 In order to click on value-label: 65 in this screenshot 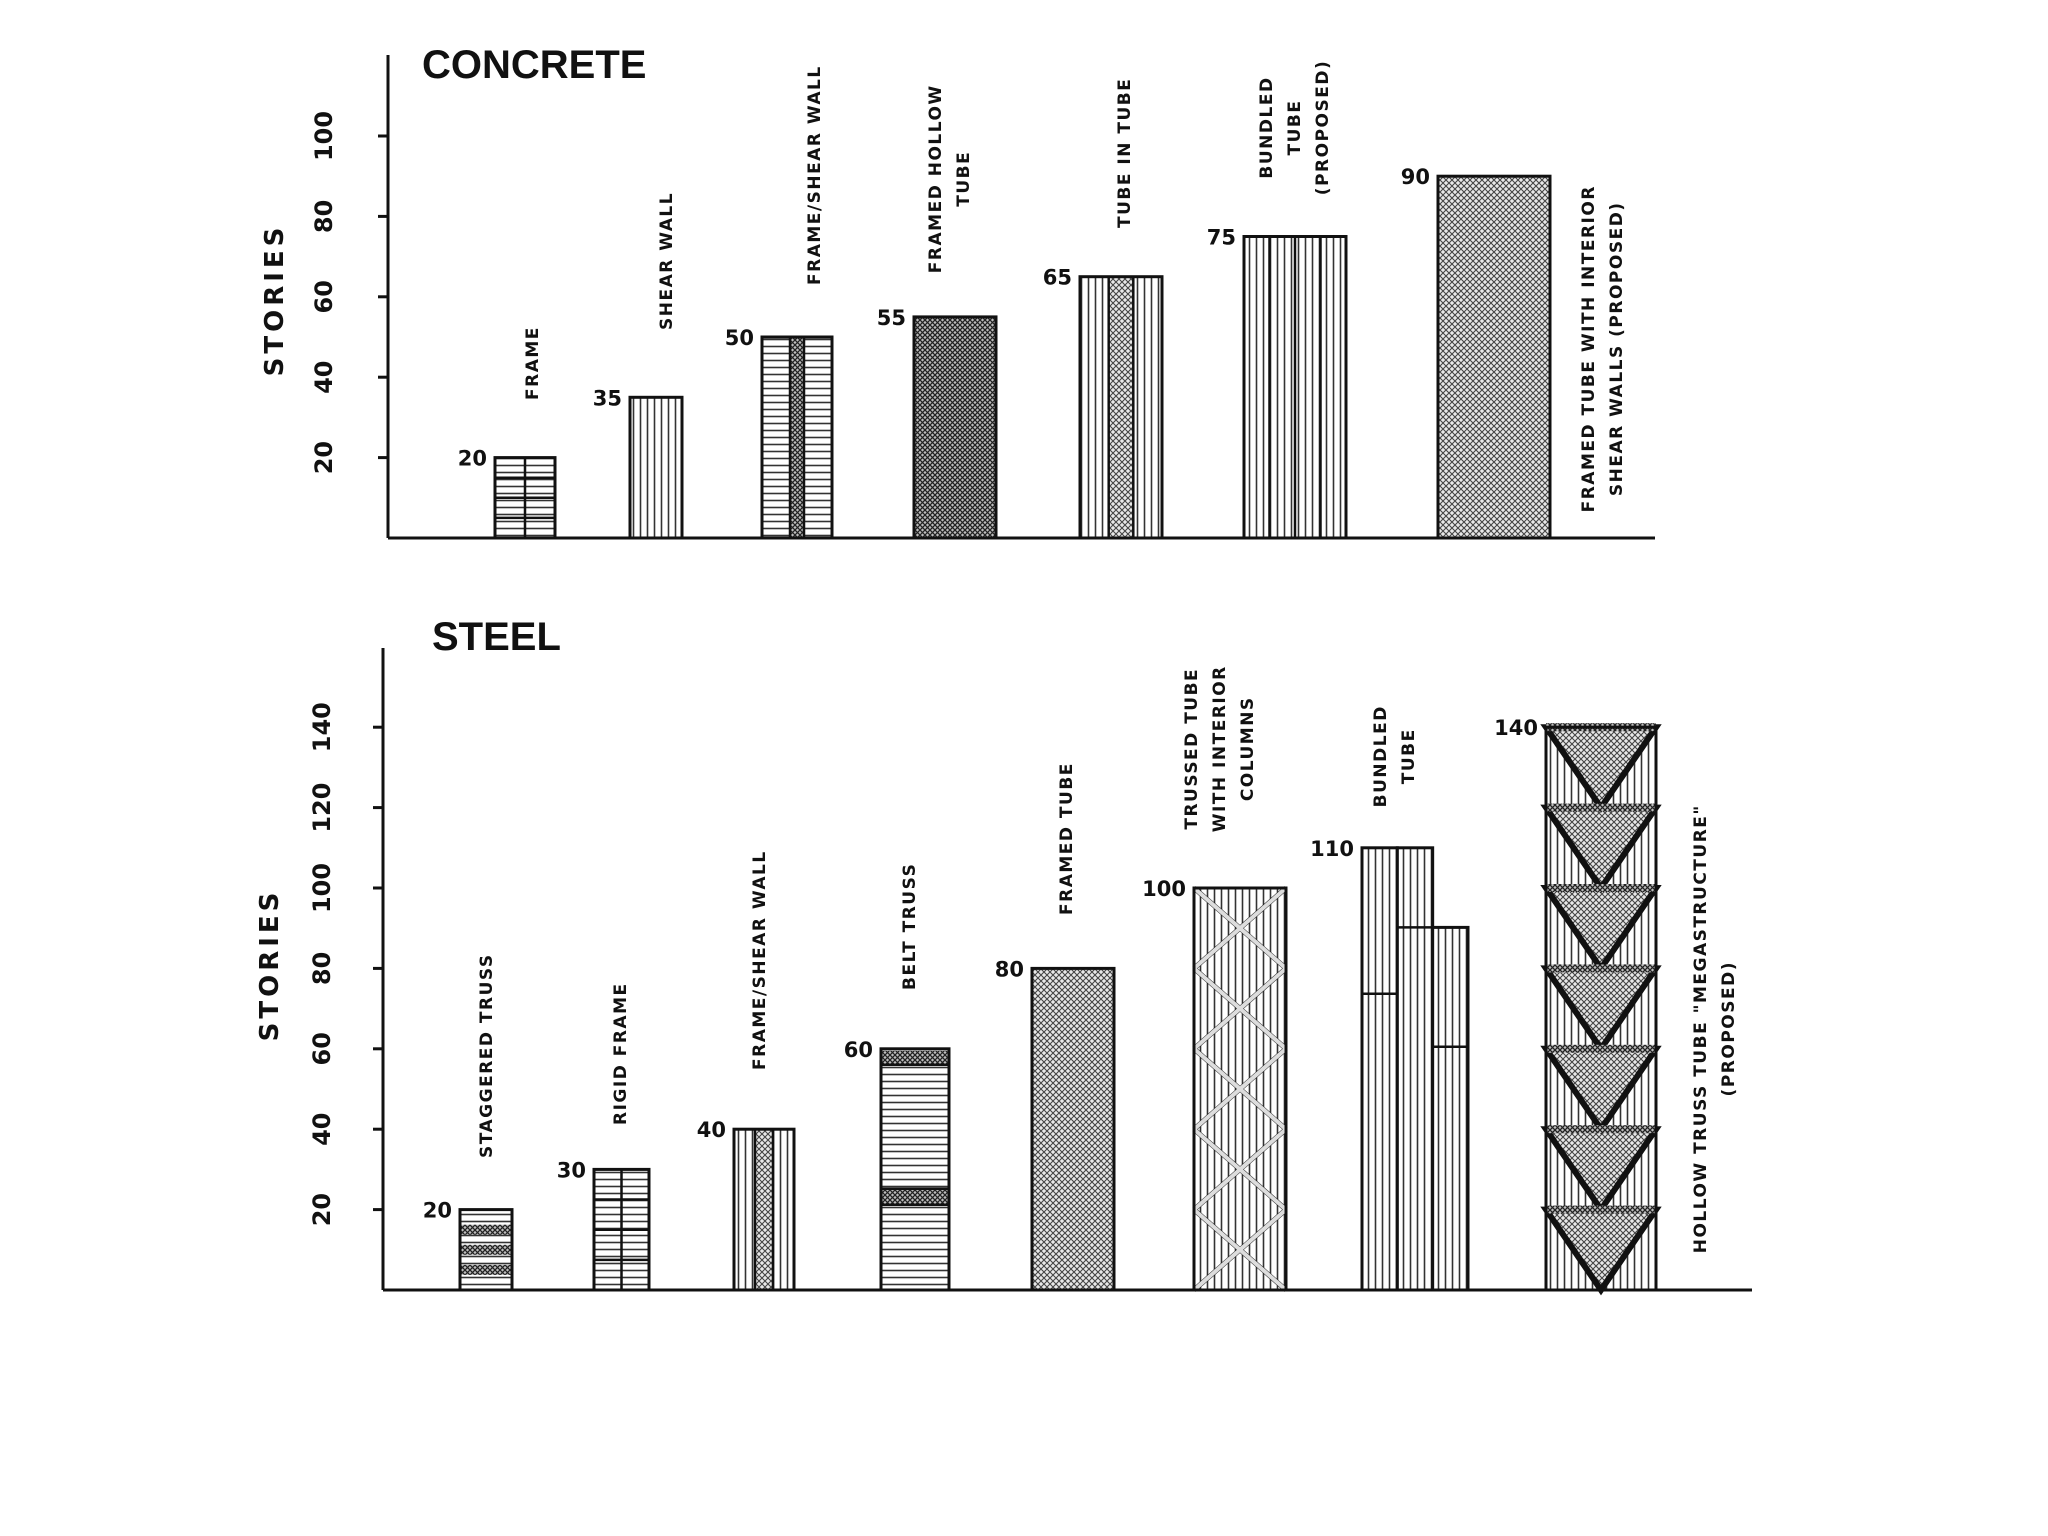, I will do `click(1057, 278)`.